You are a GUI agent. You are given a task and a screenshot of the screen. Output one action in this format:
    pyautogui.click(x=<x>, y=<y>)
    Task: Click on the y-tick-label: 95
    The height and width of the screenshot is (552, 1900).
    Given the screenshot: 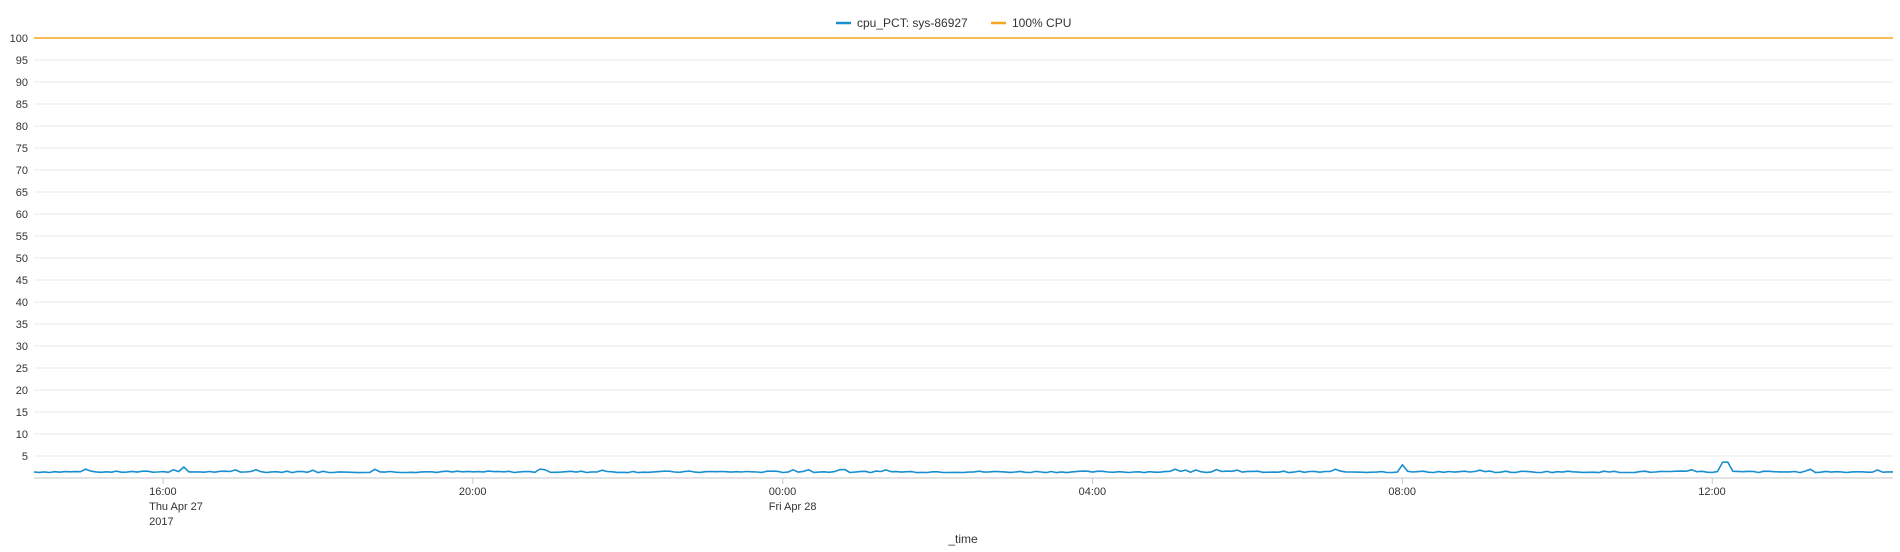 What is the action you would take?
    pyautogui.click(x=22, y=61)
    